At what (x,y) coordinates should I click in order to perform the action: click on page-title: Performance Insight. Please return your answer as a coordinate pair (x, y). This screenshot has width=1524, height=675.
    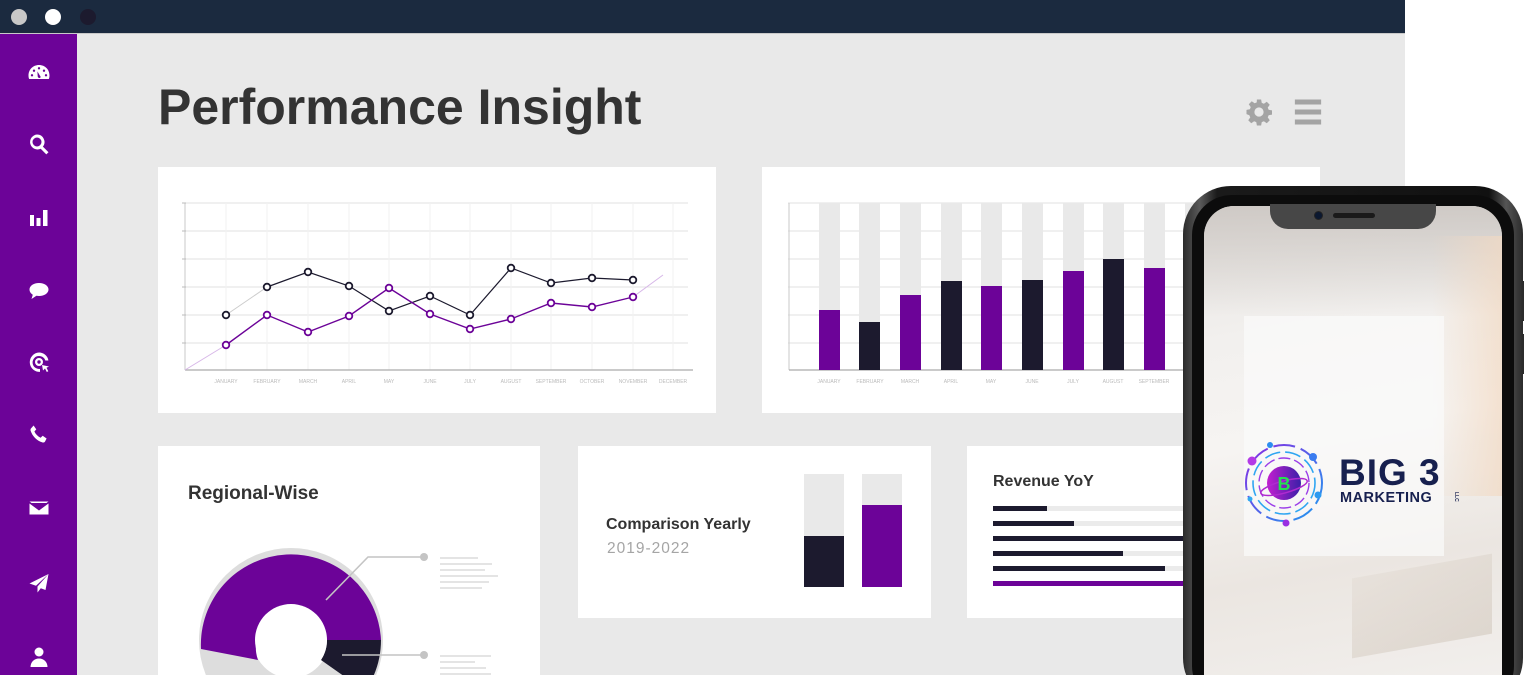
    Looking at the image, I should click on (400, 107).